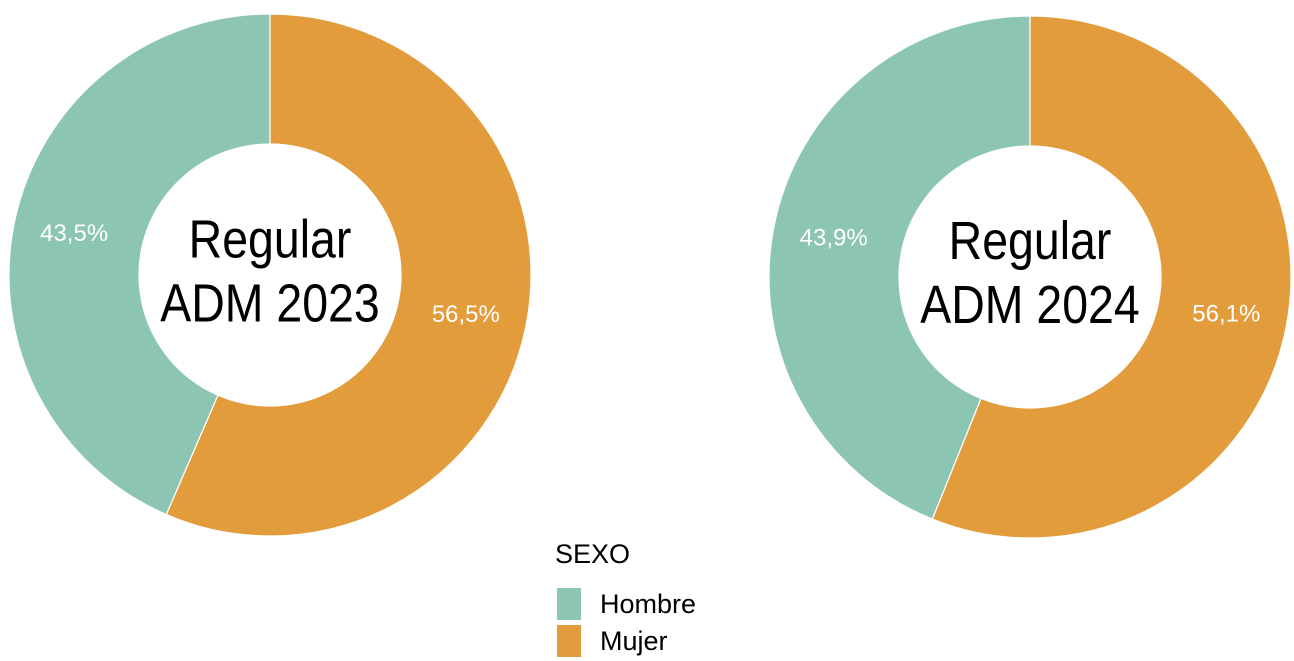 This screenshot has width=1294, height=661. What do you see at coordinates (269, 302) in the screenshot?
I see `center-title: ADM 2023` at bounding box center [269, 302].